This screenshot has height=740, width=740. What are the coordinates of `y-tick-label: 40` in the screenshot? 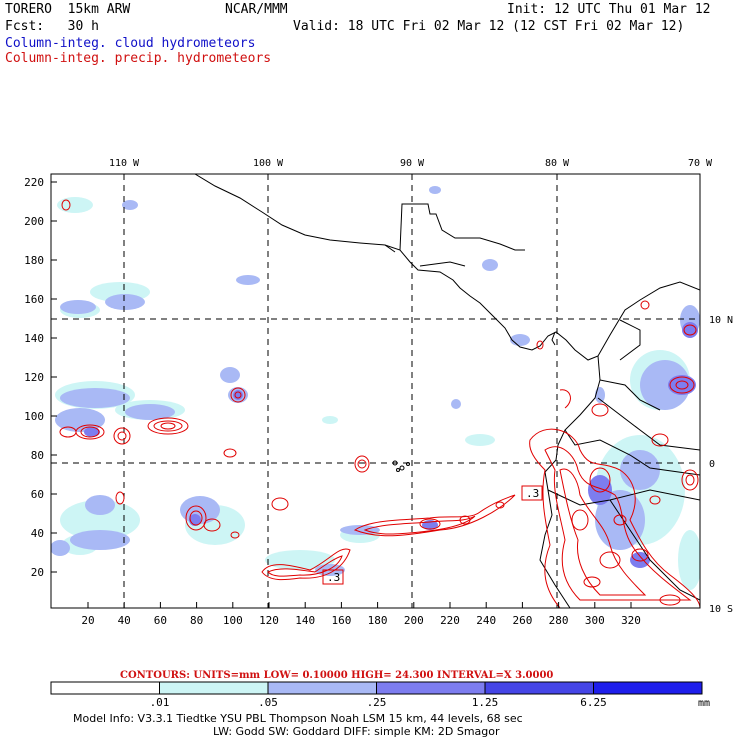 It's located at (37, 533).